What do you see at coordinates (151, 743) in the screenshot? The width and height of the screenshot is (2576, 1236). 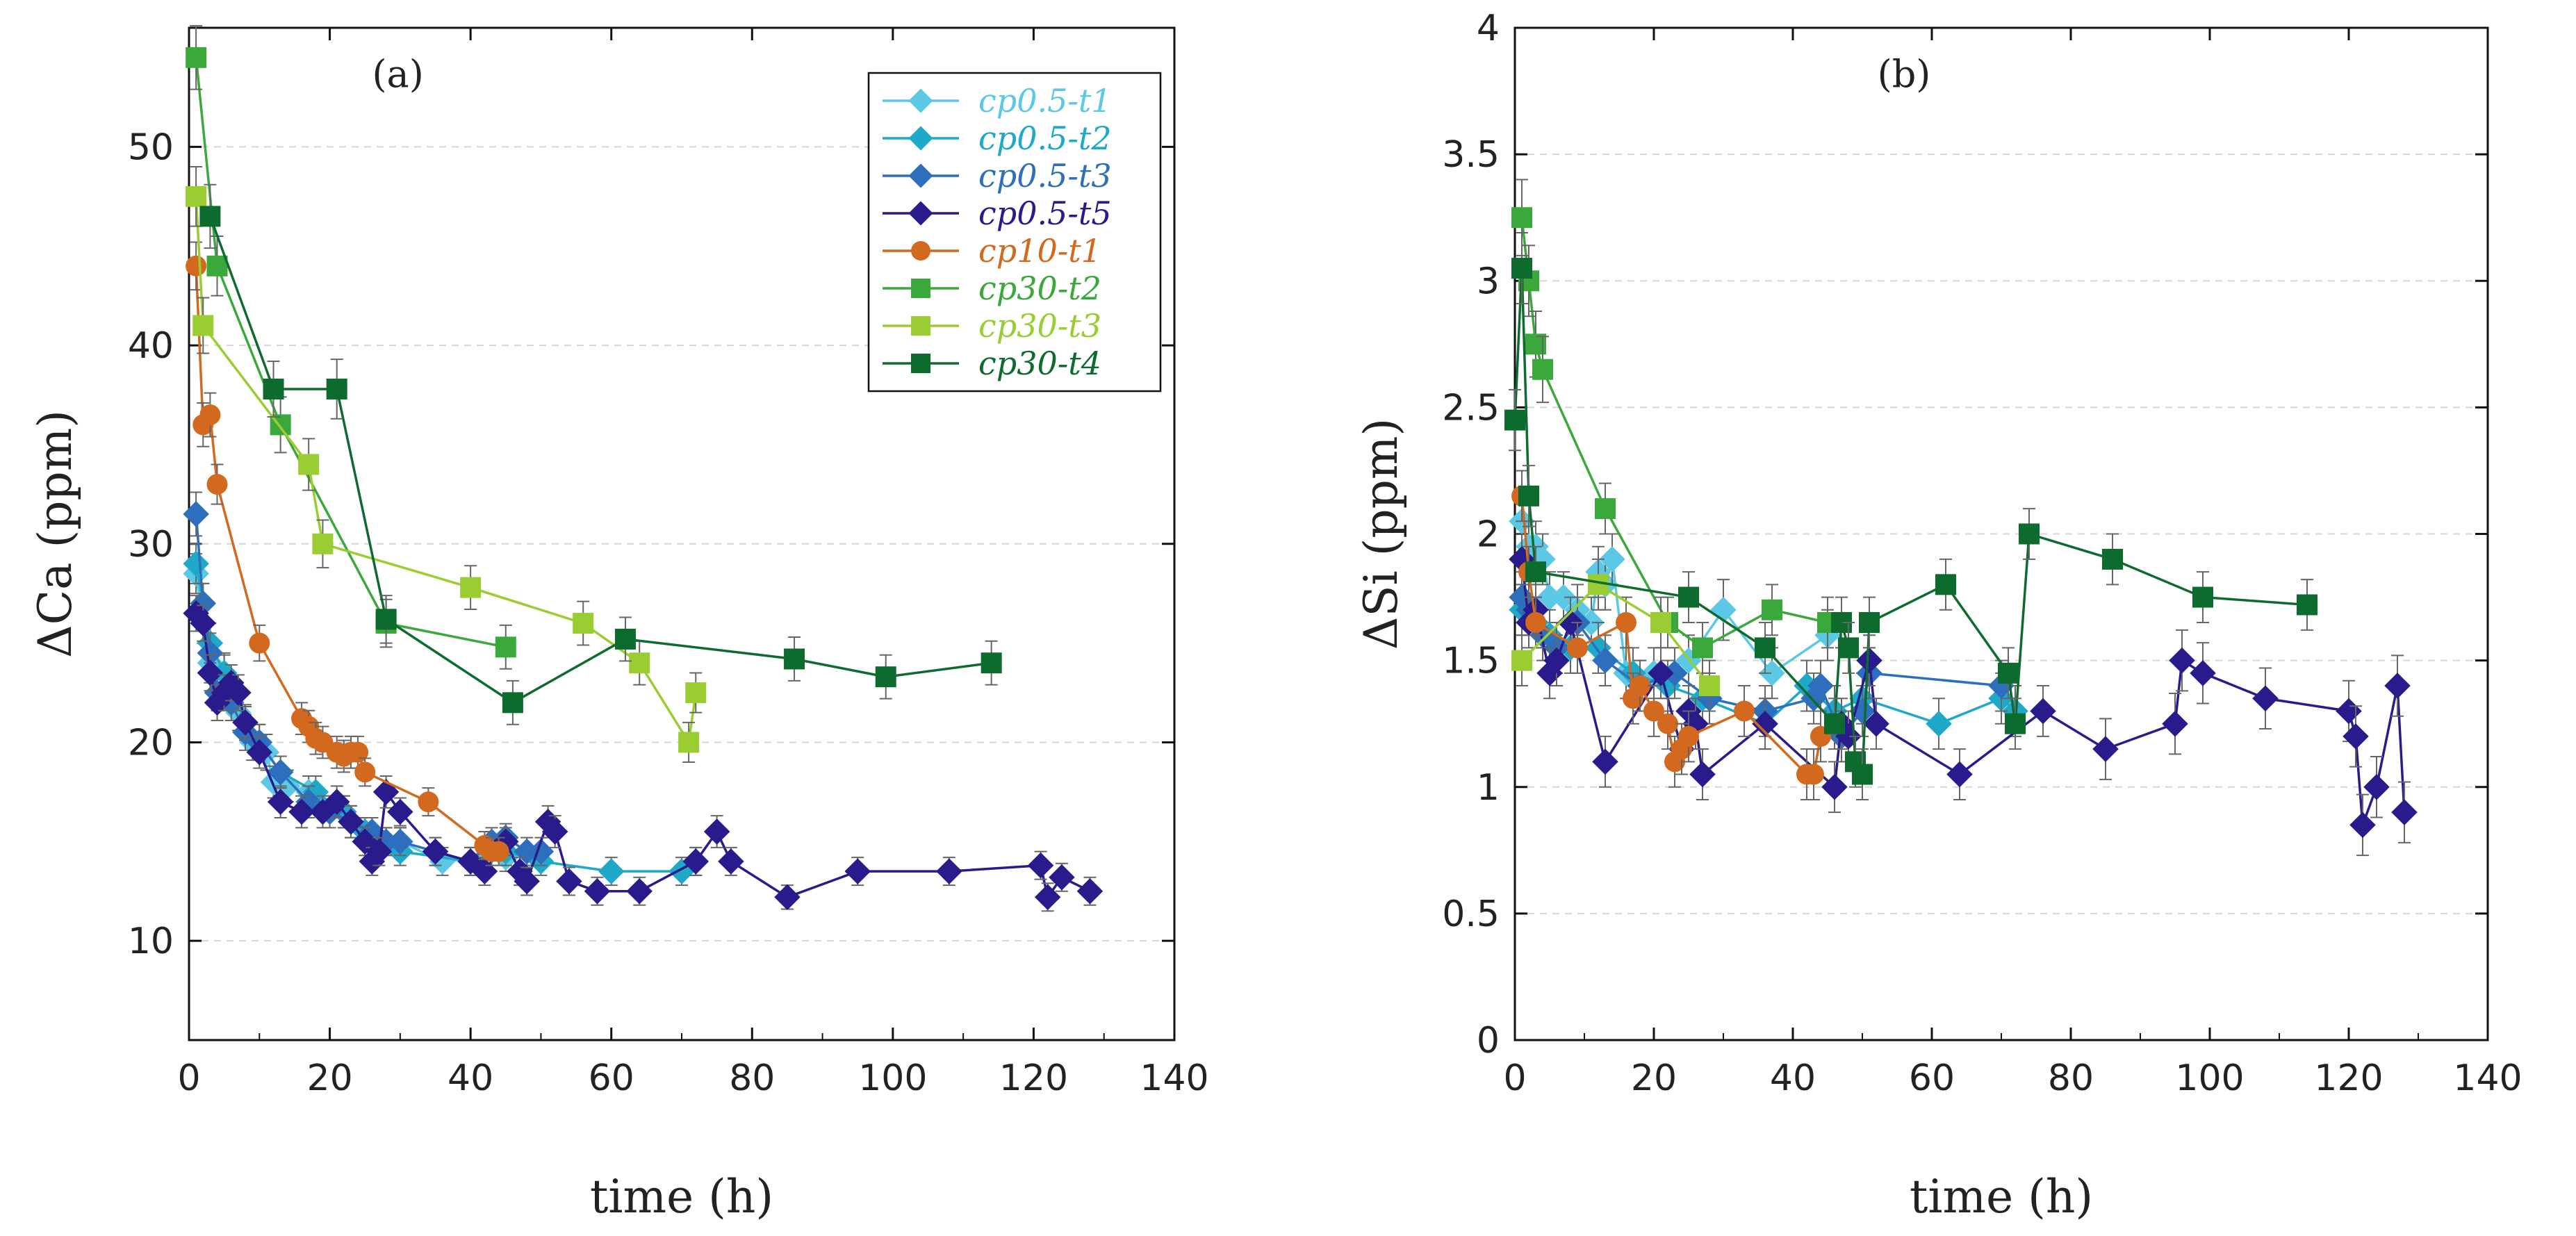 I see `y-tick-label: 20` at bounding box center [151, 743].